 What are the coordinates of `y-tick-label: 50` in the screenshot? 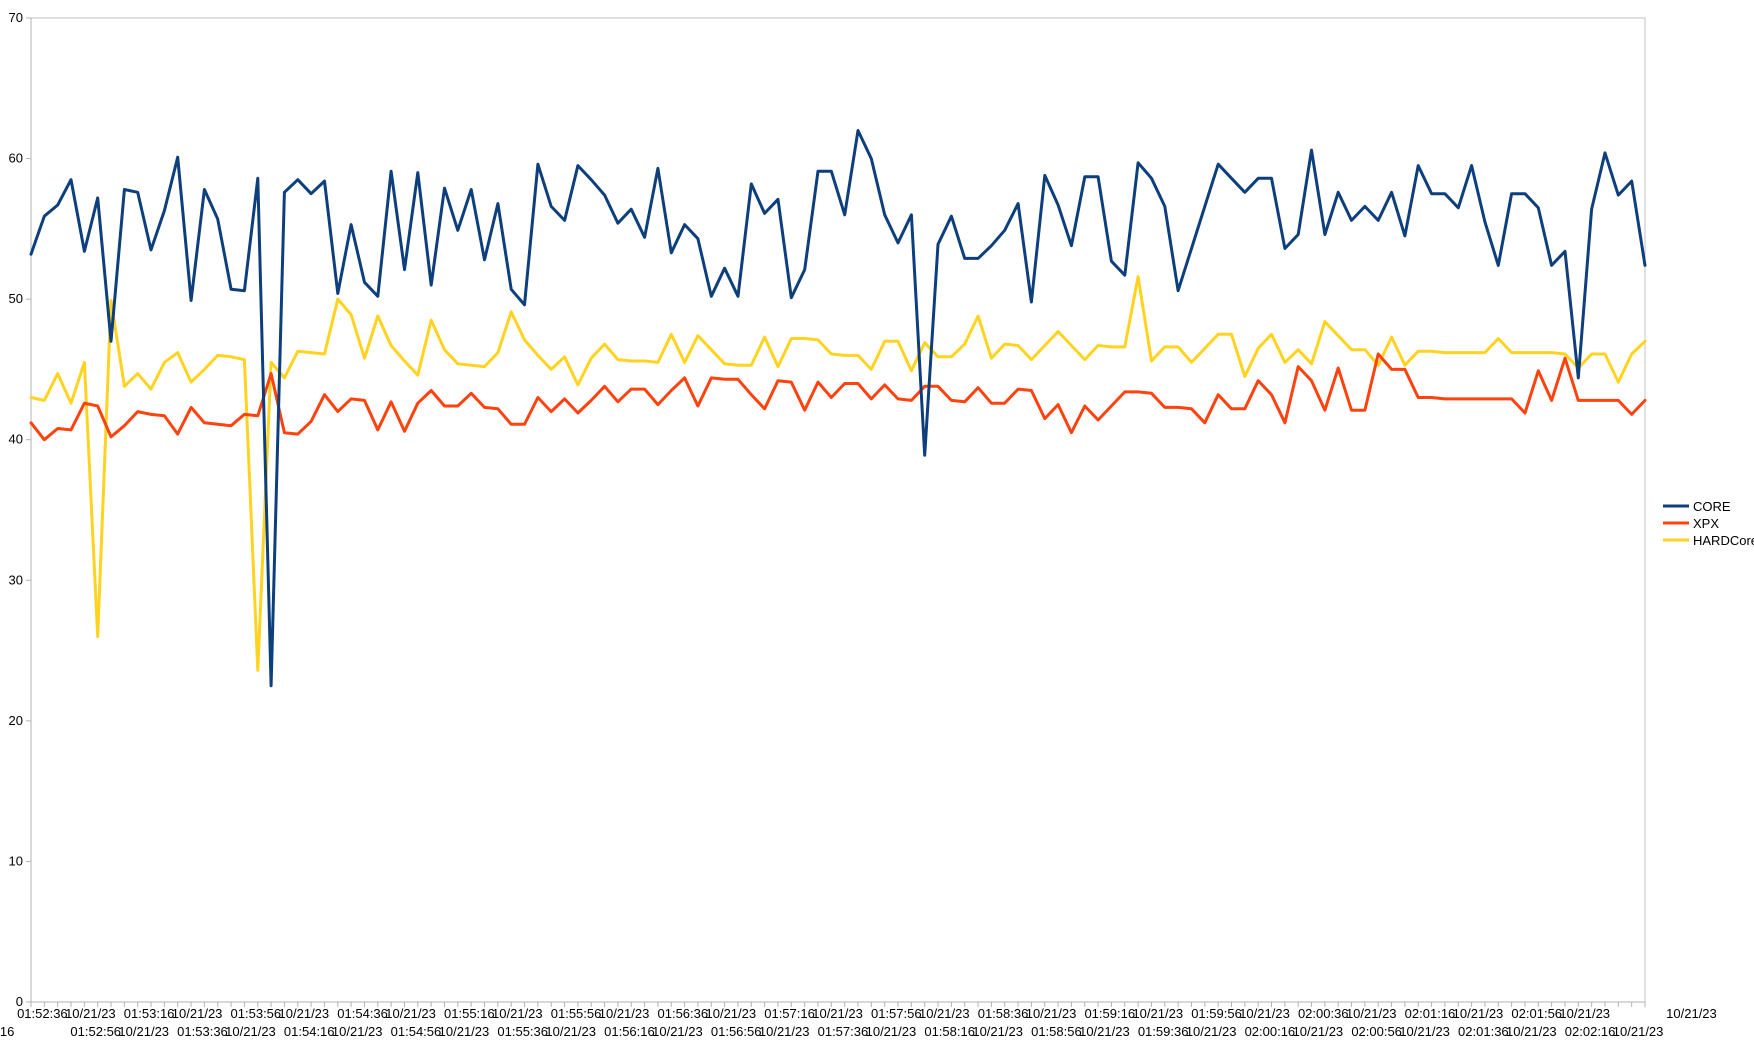 It's located at (16, 298).